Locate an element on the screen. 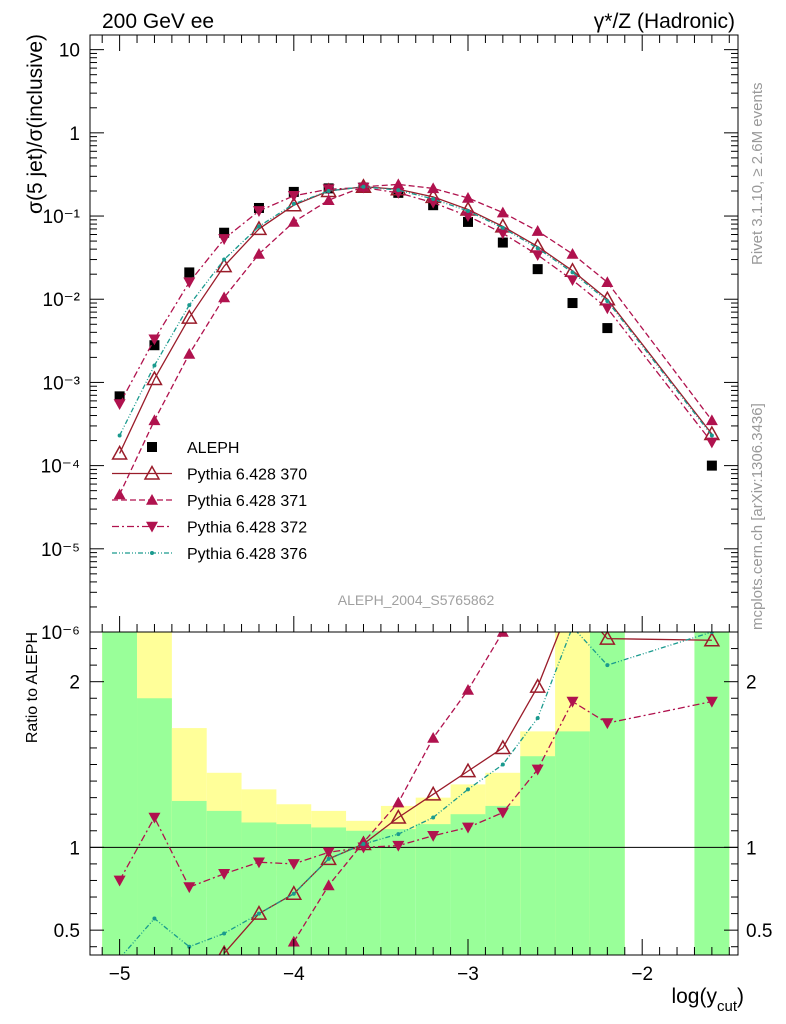 This screenshot has width=786, height=1024. ratio-line-p372 is located at coordinates (416, 794).